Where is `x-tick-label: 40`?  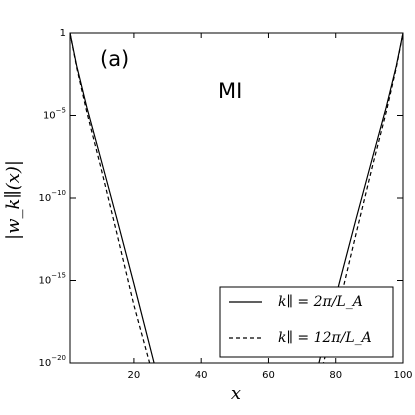 x-tick-label: 40 is located at coordinates (201, 375).